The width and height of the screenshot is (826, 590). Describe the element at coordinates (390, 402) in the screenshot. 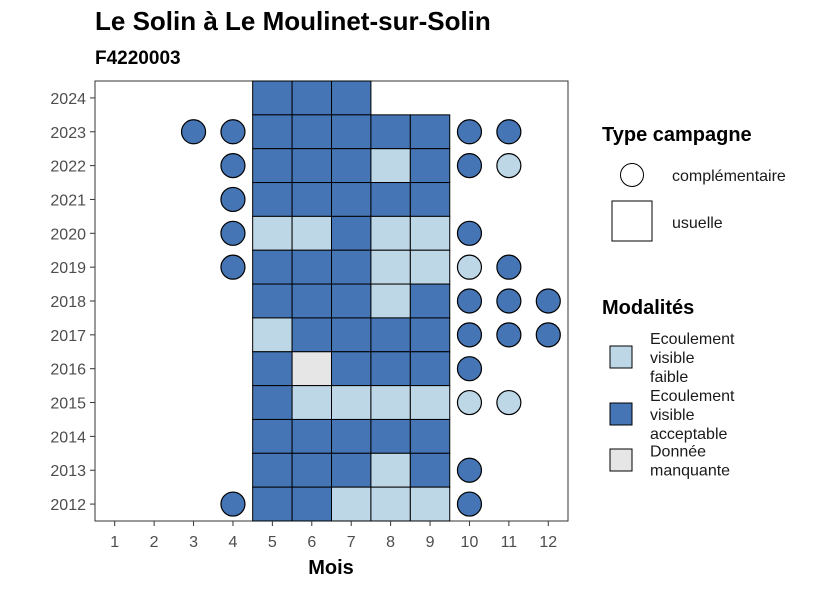

I see `cell-2015-08-square` at that location.